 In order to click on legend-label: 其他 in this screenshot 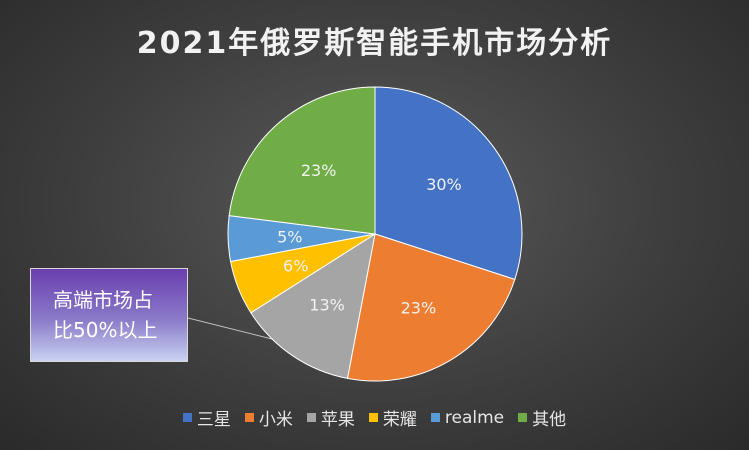, I will do `click(549, 420)`.